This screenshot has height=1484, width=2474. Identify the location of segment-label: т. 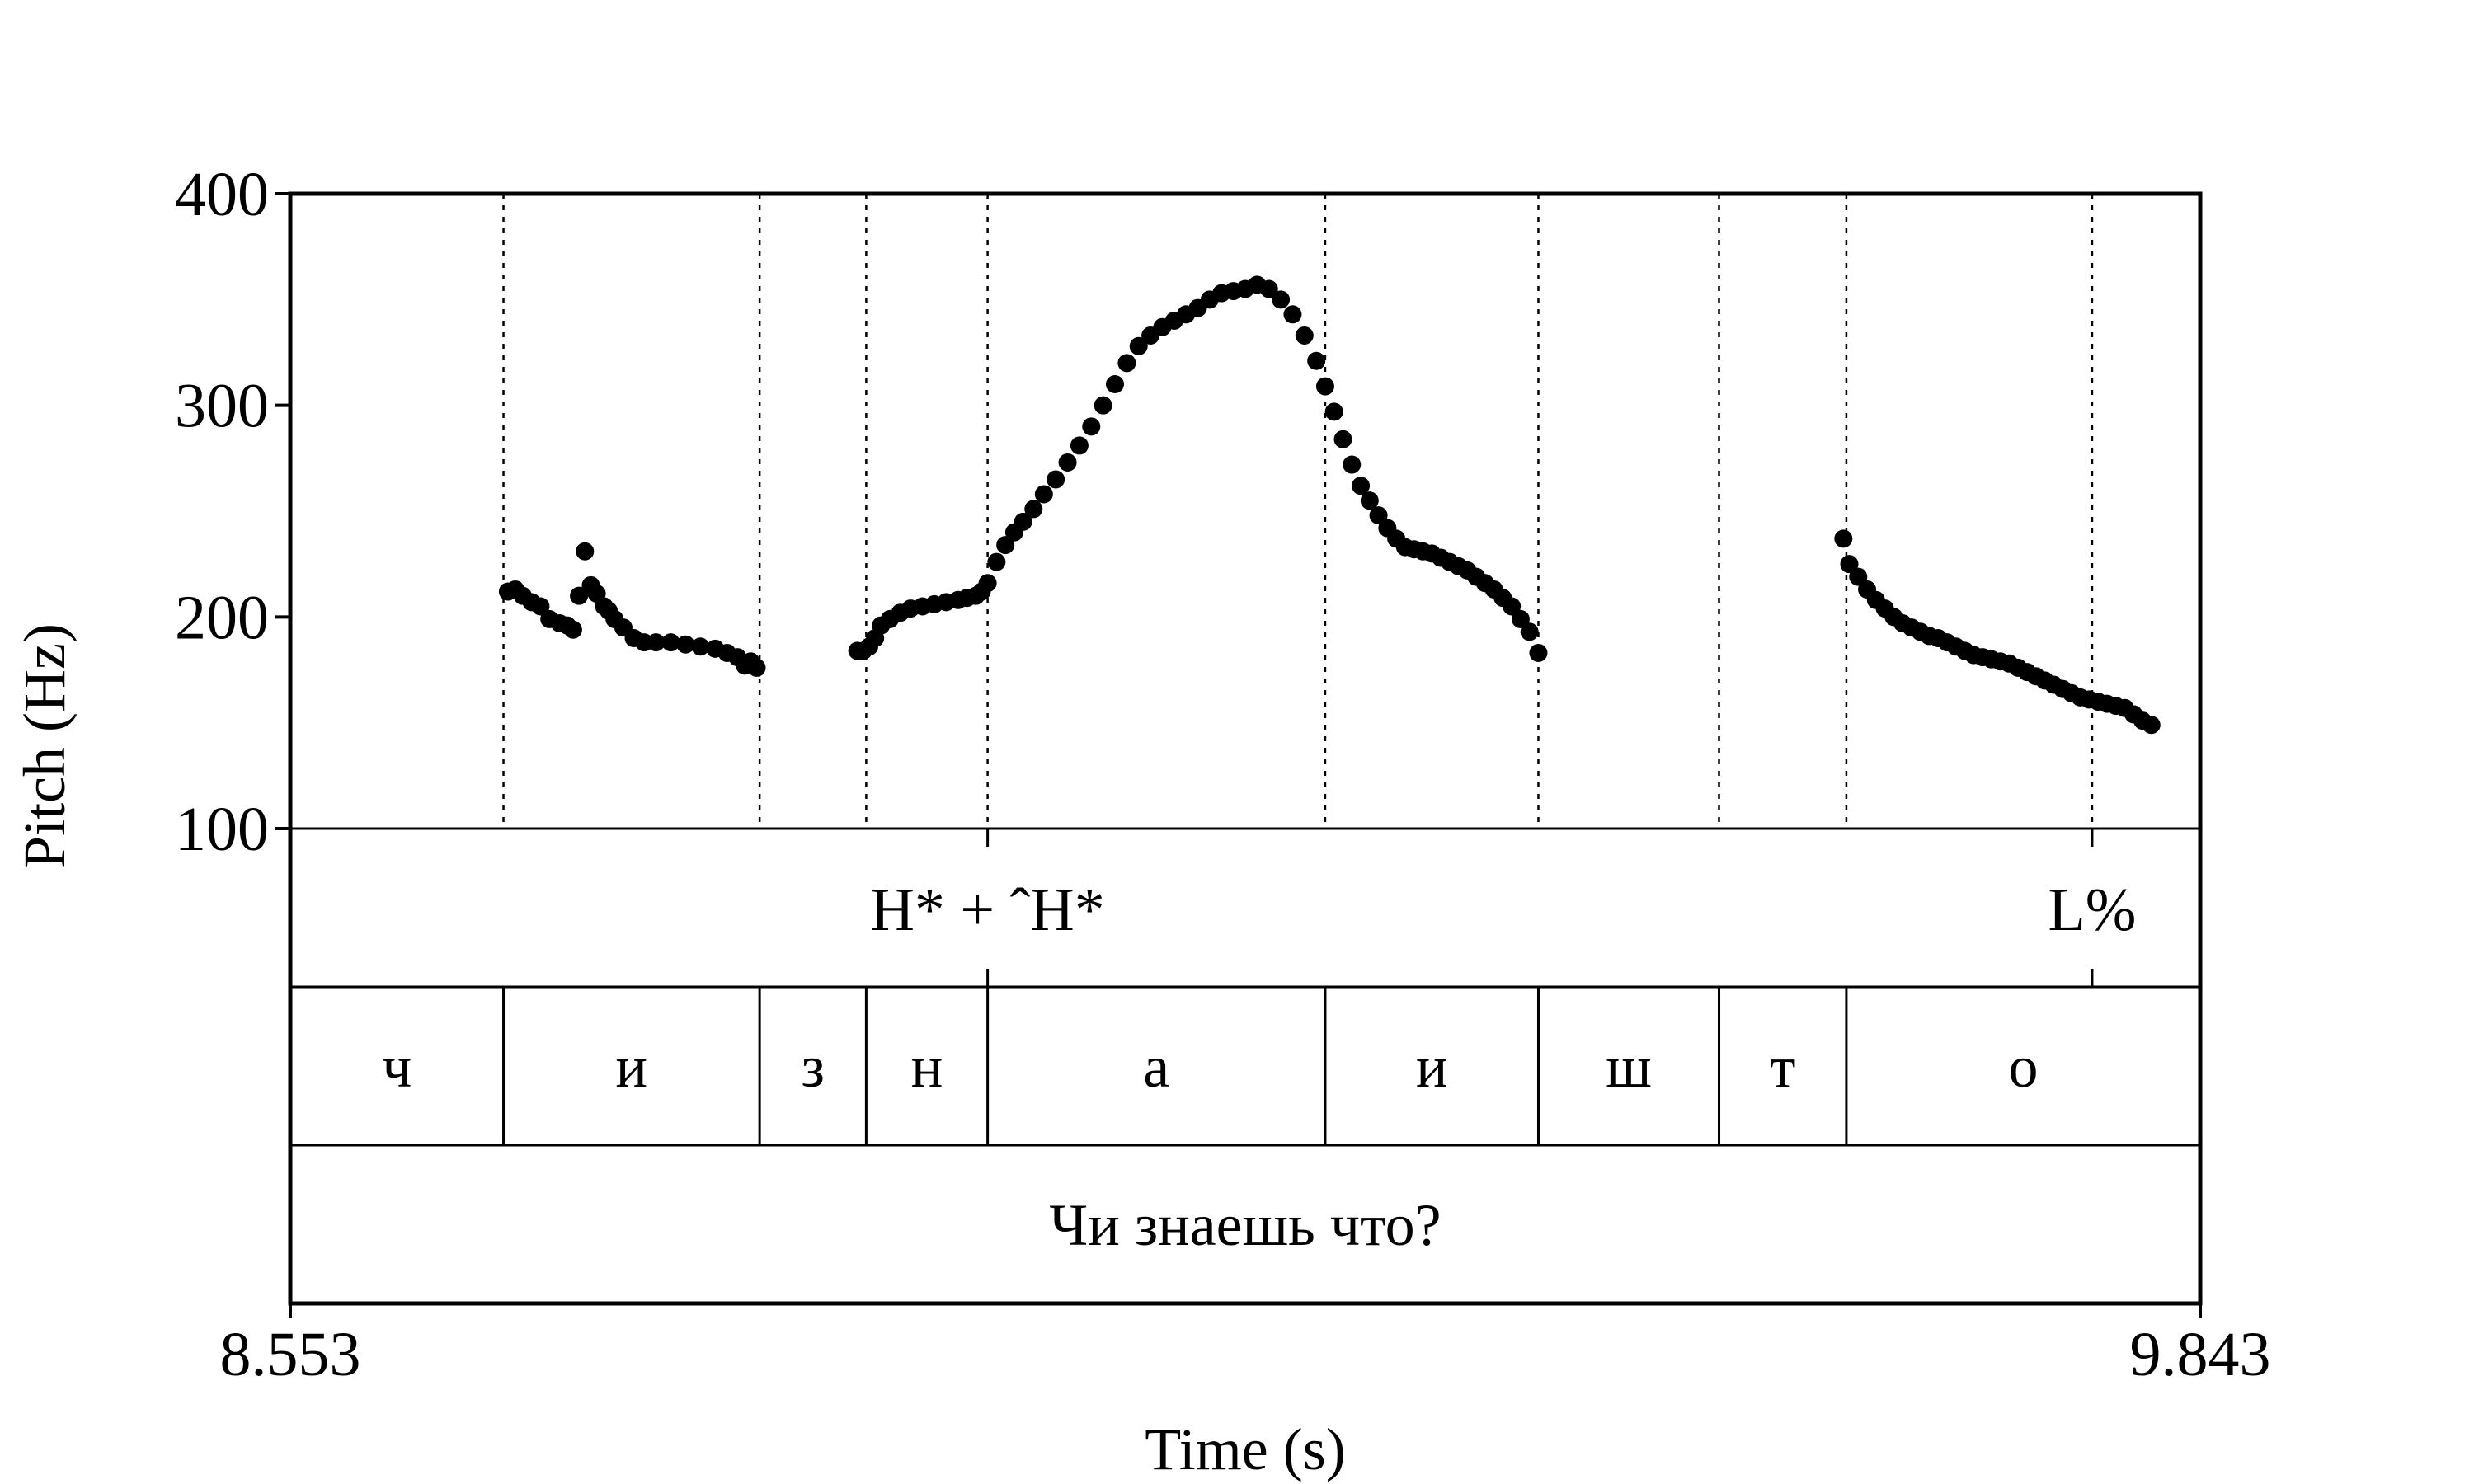
(1782, 1067).